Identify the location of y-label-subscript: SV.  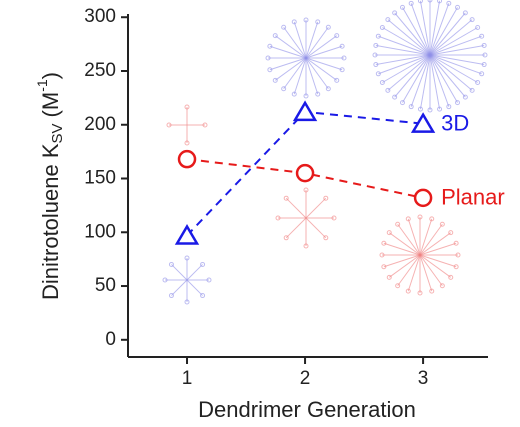
(57, 133).